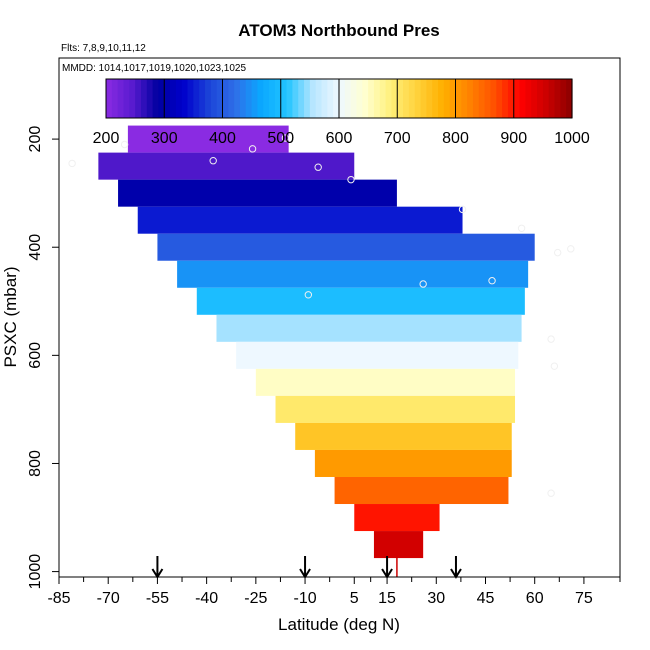 This screenshot has height=650, width=650. Describe the element at coordinates (58, 598) in the screenshot. I see `x-tick-label: -85` at that location.